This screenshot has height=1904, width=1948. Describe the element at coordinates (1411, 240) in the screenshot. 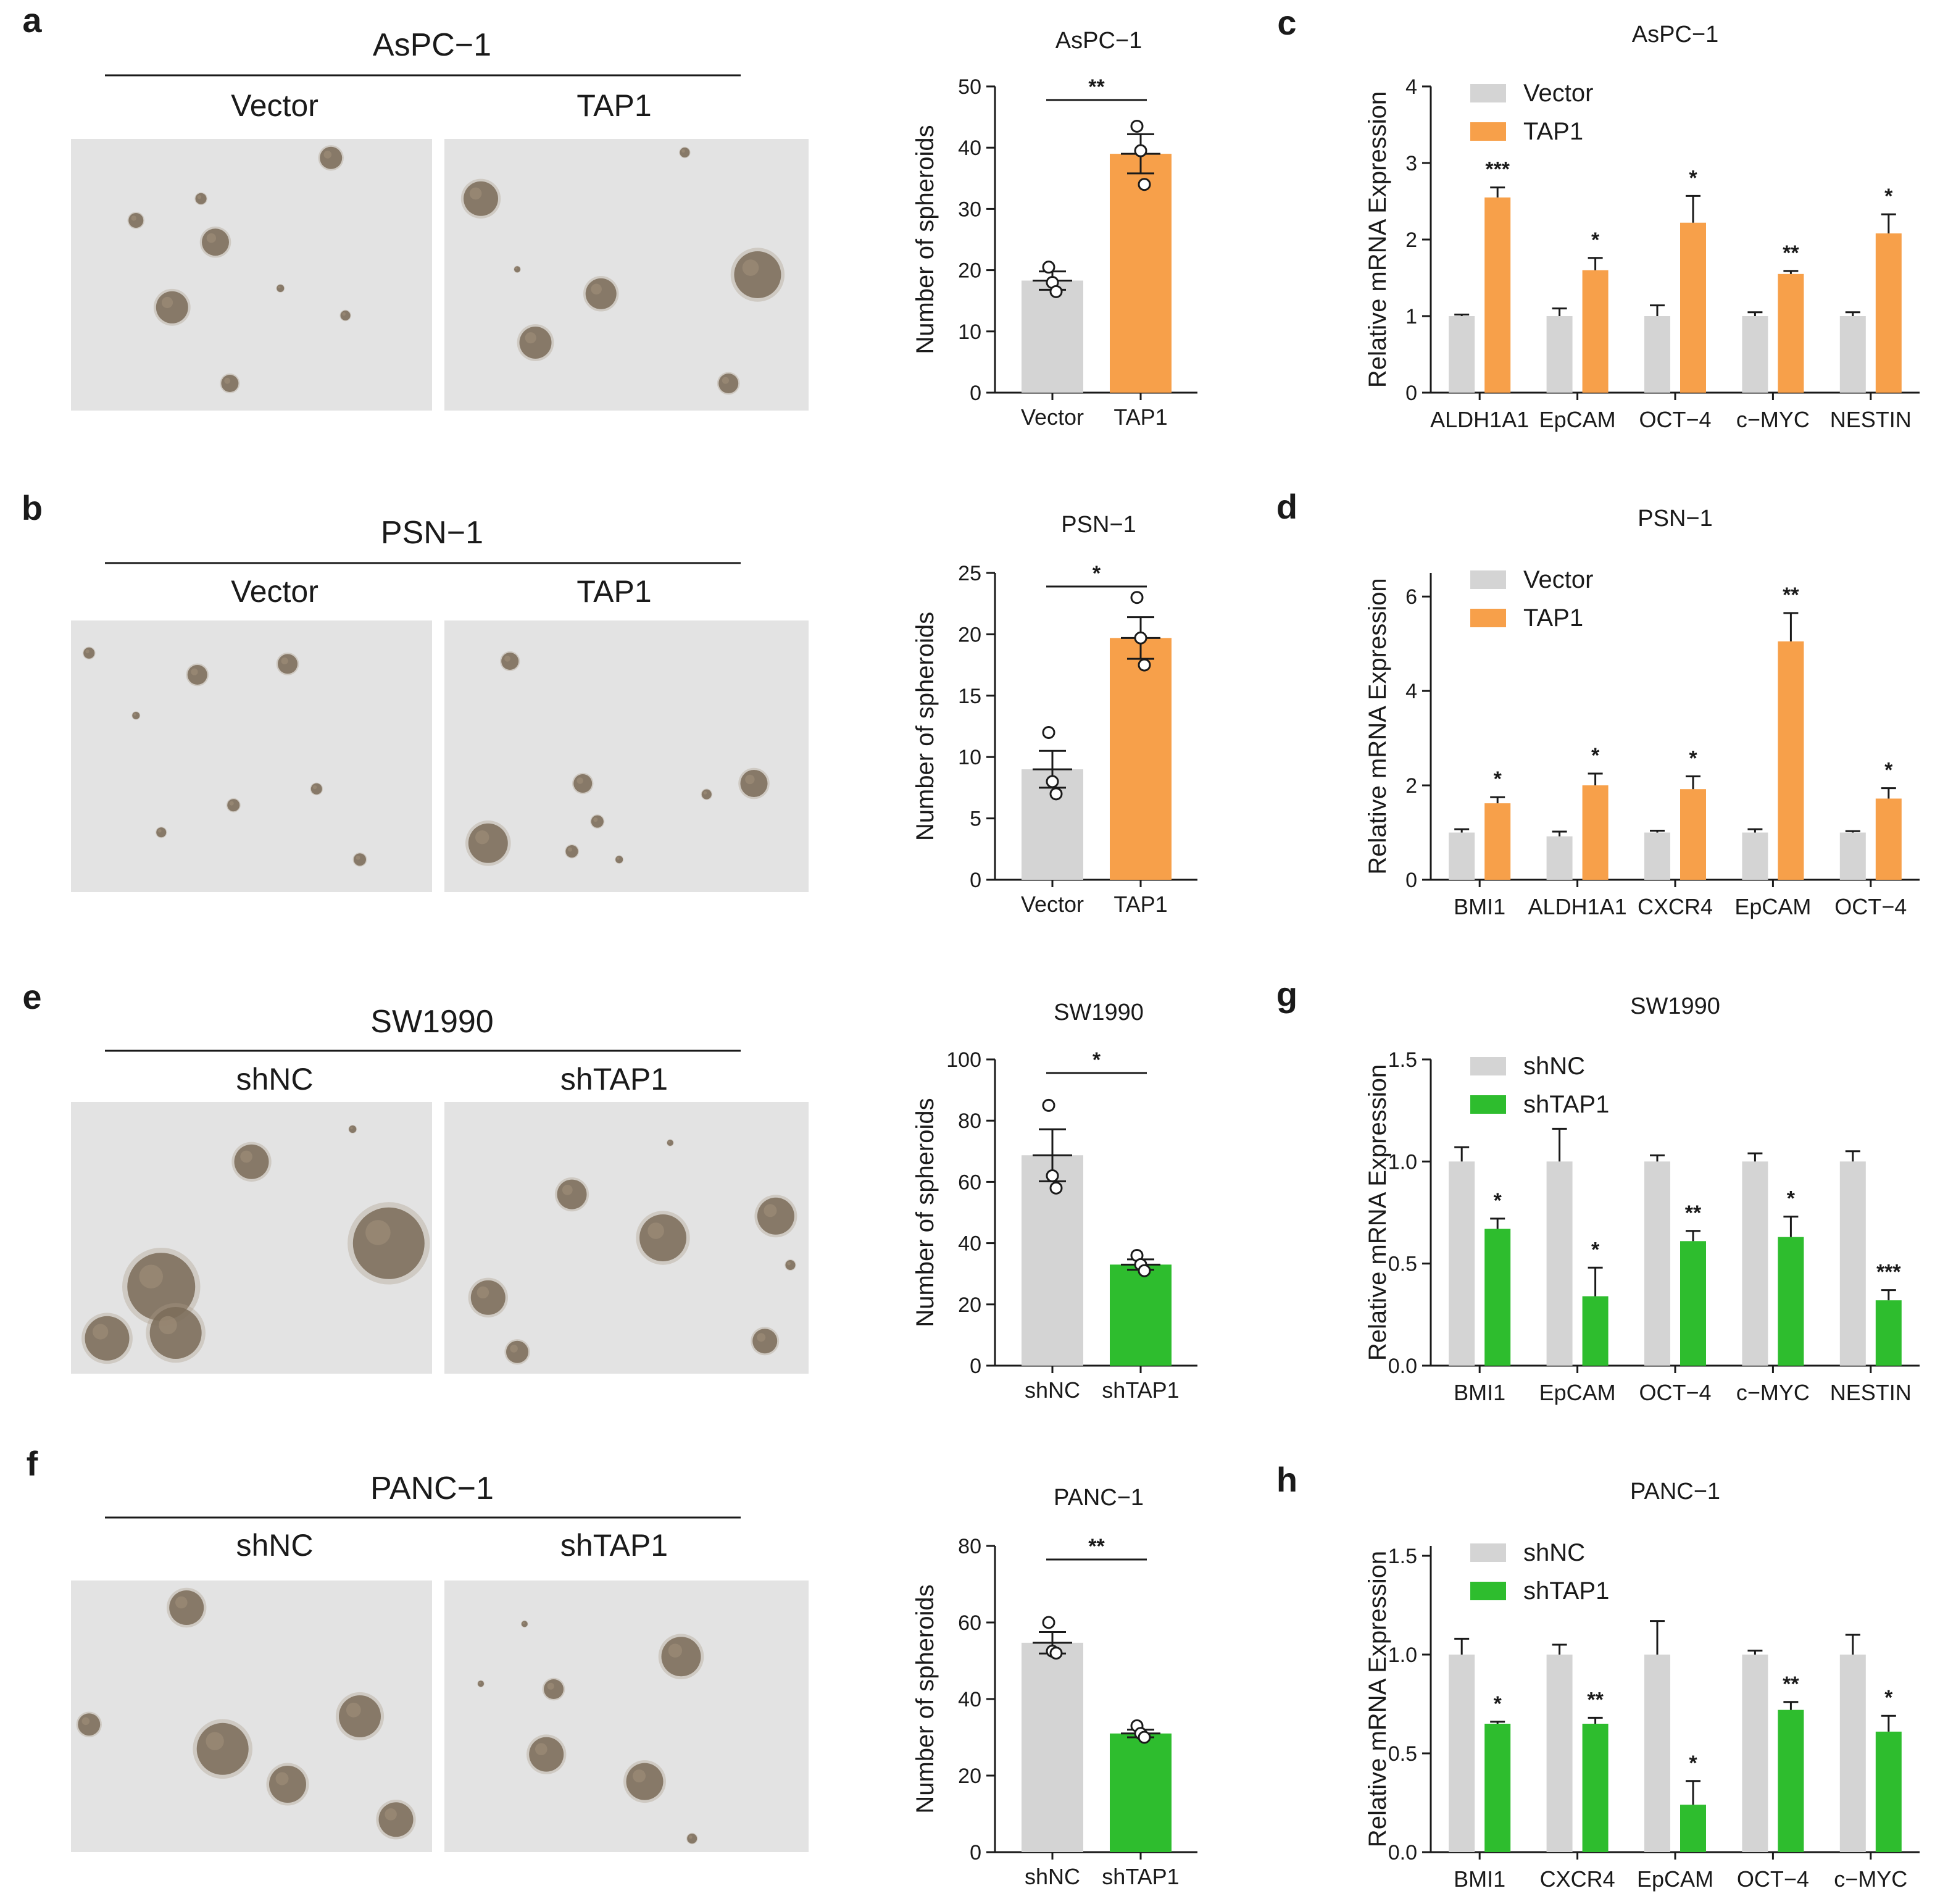

I see `y-tick-label: 2` at that location.